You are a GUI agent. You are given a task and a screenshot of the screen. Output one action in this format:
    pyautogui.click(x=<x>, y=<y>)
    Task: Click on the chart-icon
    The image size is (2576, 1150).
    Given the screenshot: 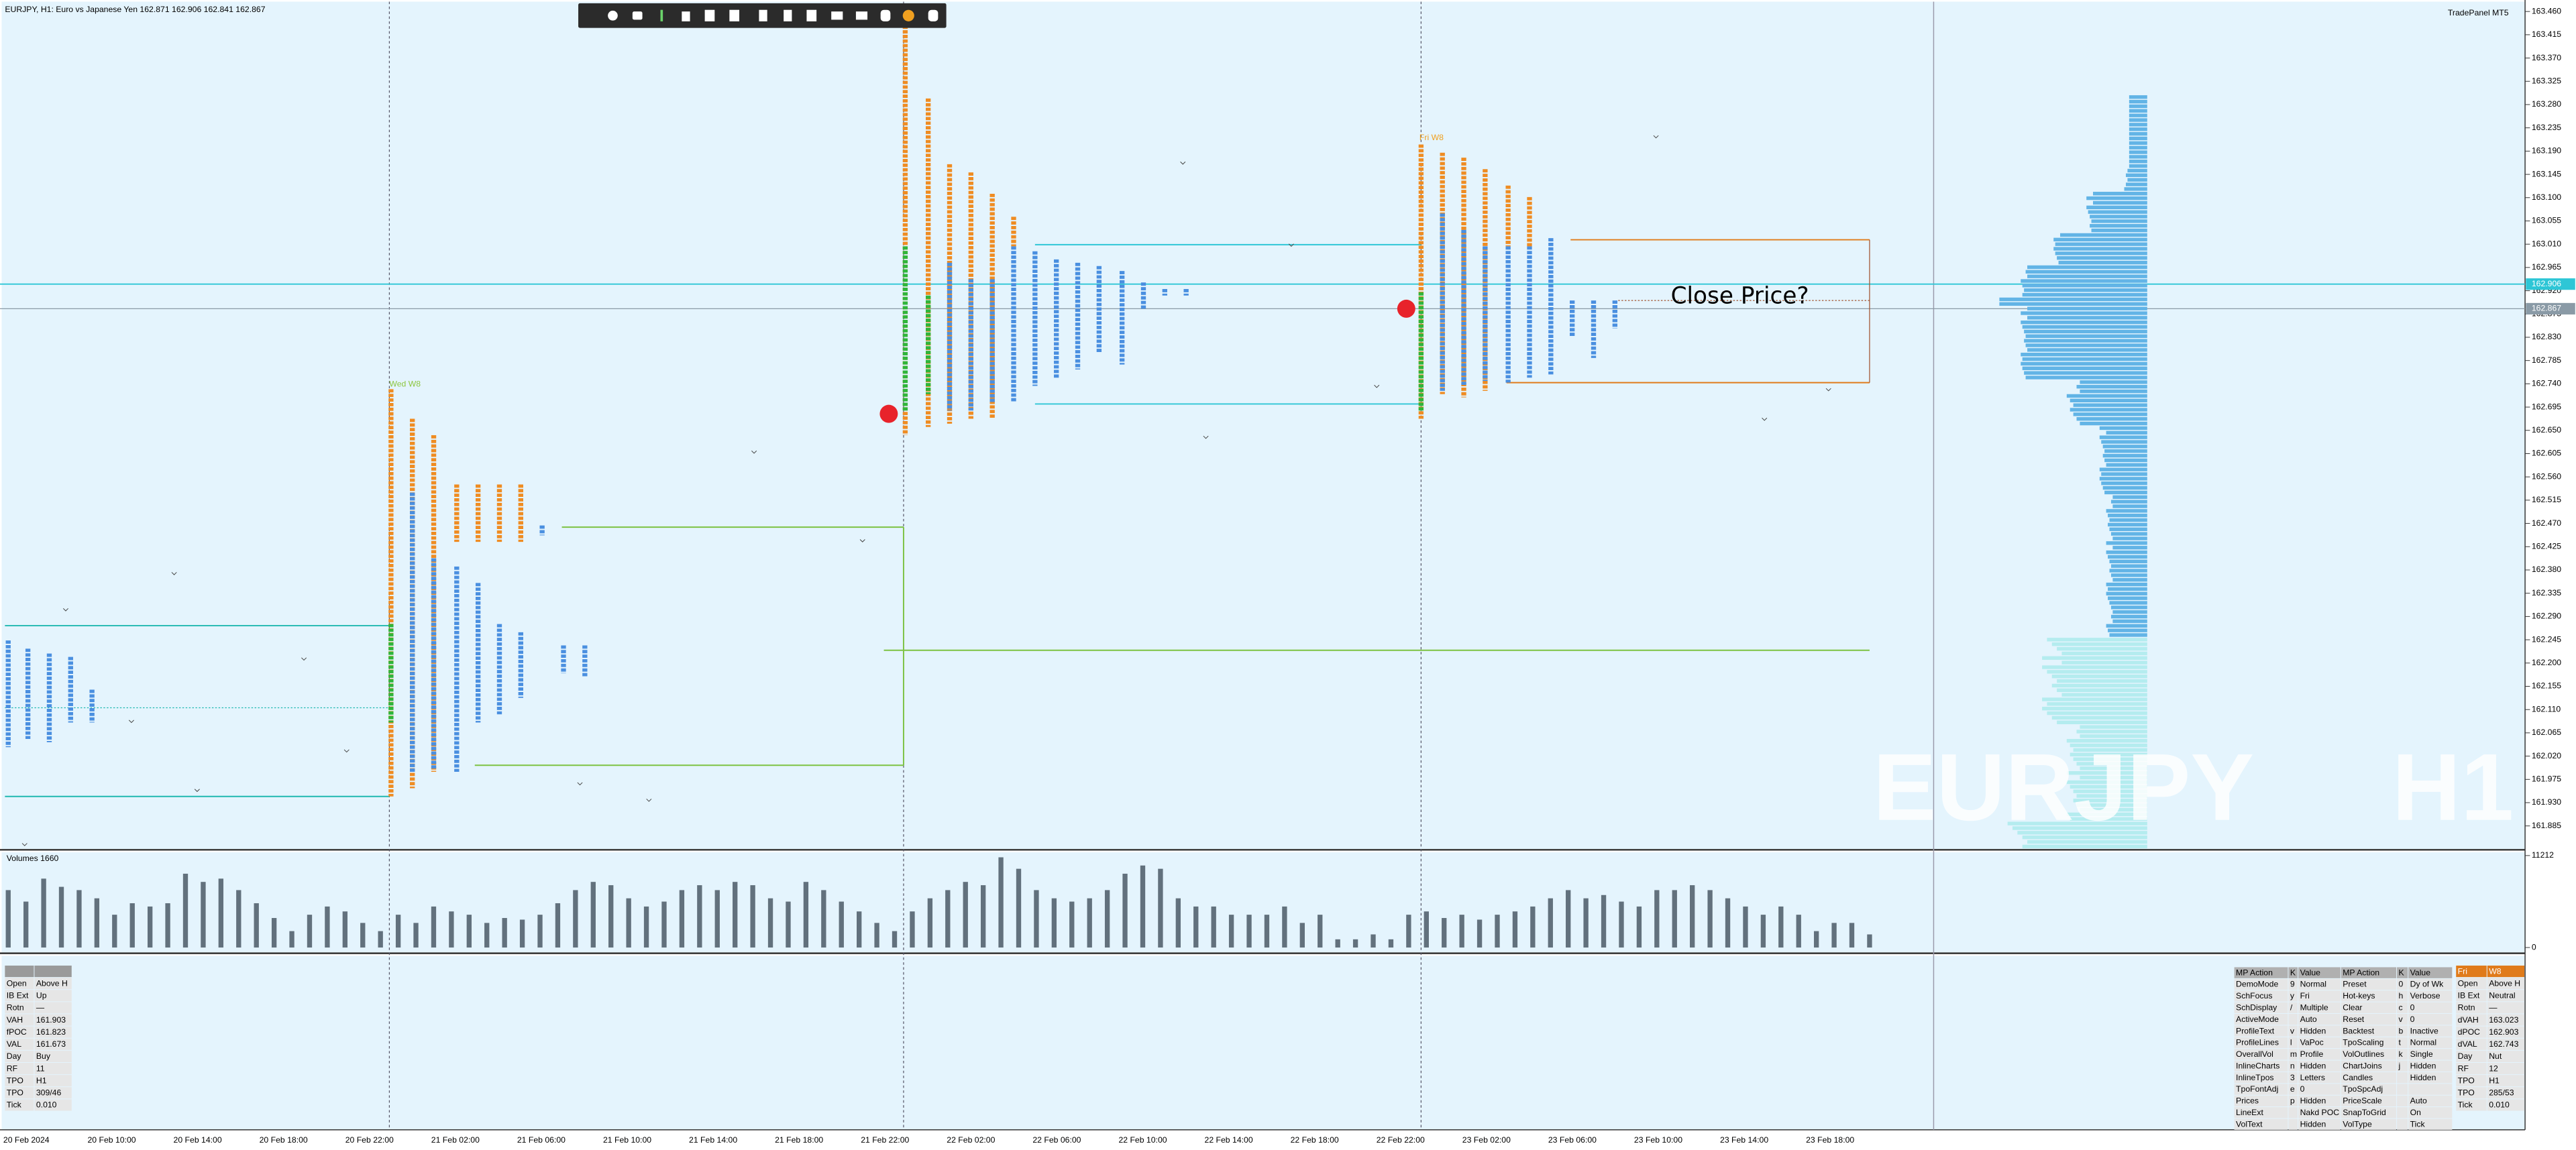 What is the action you would take?
    pyautogui.click(x=837, y=15)
    